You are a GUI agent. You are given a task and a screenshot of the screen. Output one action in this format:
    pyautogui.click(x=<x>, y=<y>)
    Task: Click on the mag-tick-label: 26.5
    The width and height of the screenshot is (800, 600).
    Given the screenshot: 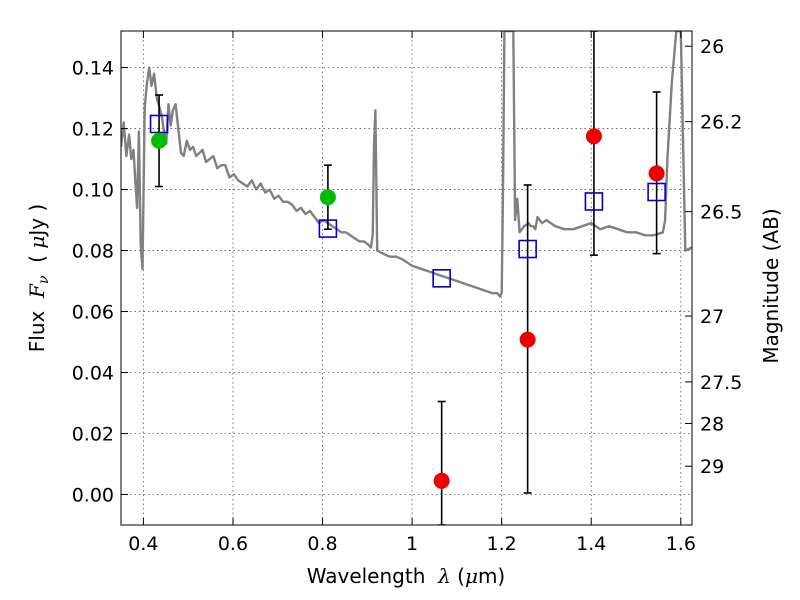 What is the action you would take?
    pyautogui.click(x=721, y=213)
    